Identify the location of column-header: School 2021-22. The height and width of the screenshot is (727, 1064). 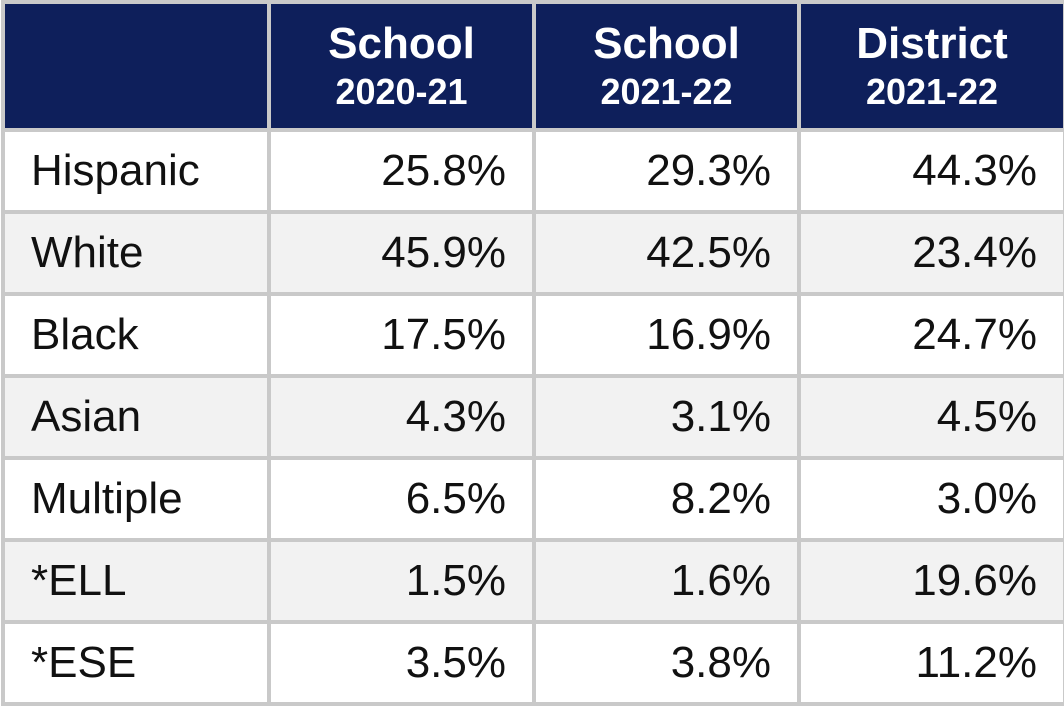
(666, 66).